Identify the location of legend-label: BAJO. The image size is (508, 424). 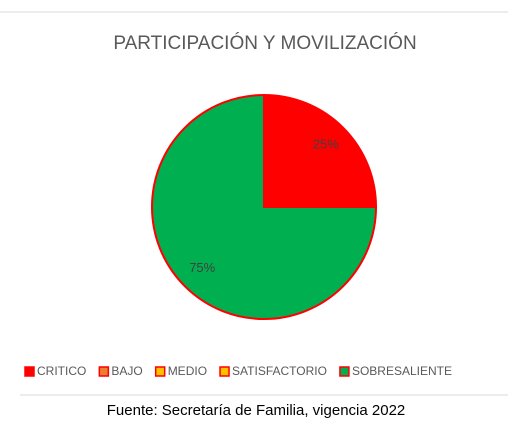
(126, 371).